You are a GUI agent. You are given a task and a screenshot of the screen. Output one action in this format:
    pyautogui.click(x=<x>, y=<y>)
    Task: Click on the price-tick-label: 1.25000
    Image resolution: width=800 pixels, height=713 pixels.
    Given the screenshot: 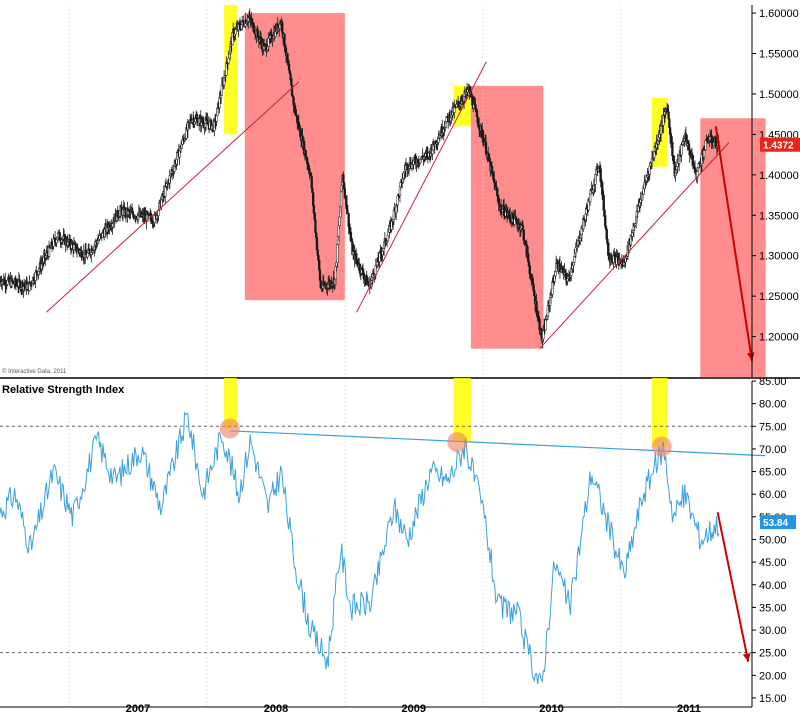 What is the action you would take?
    pyautogui.click(x=779, y=297)
    